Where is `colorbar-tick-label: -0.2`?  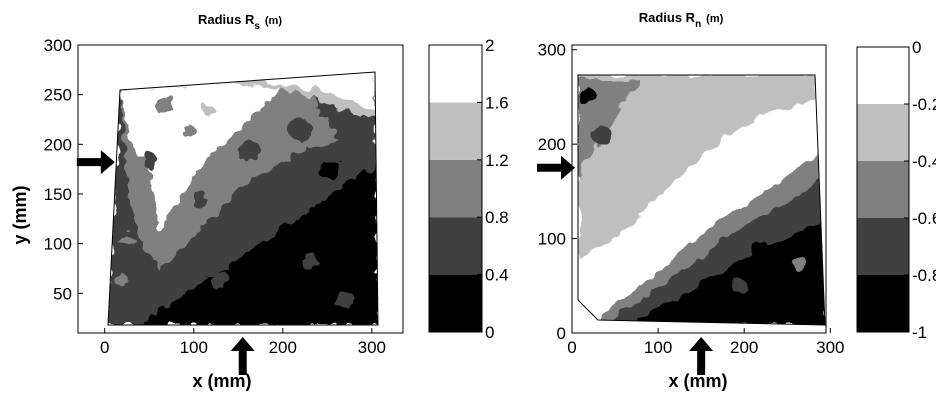
colorbar-tick-label: -0.2 is located at coordinates (924, 104).